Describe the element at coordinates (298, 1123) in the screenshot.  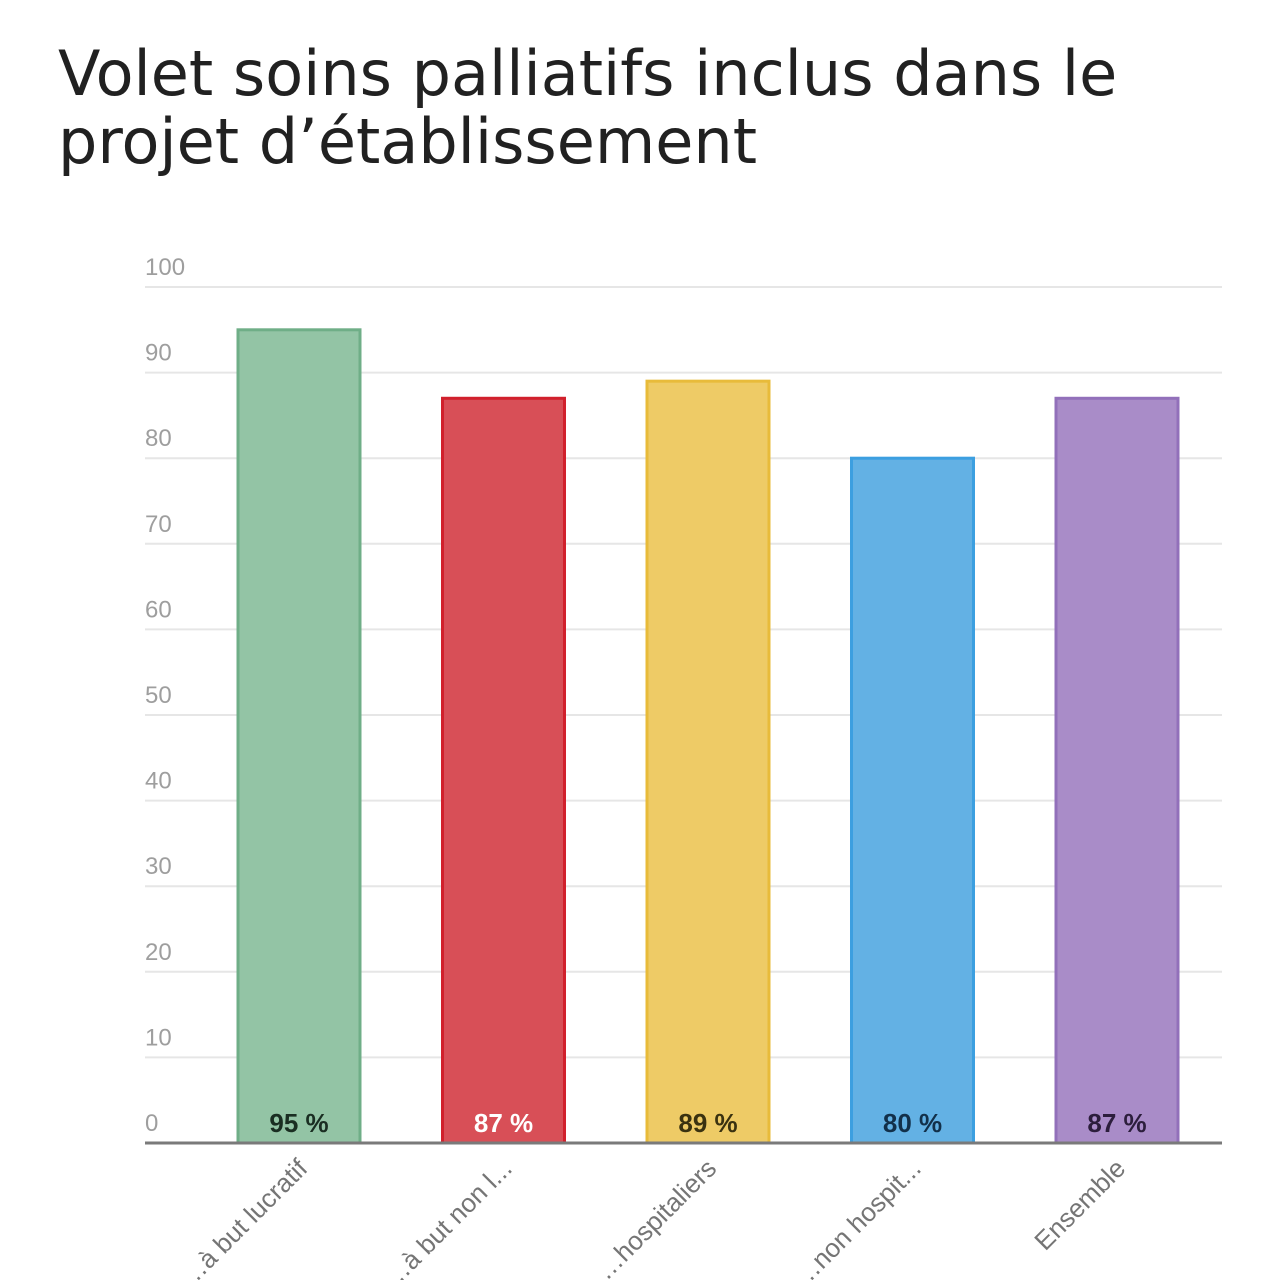
I see `data-label-1: 95 %` at that location.